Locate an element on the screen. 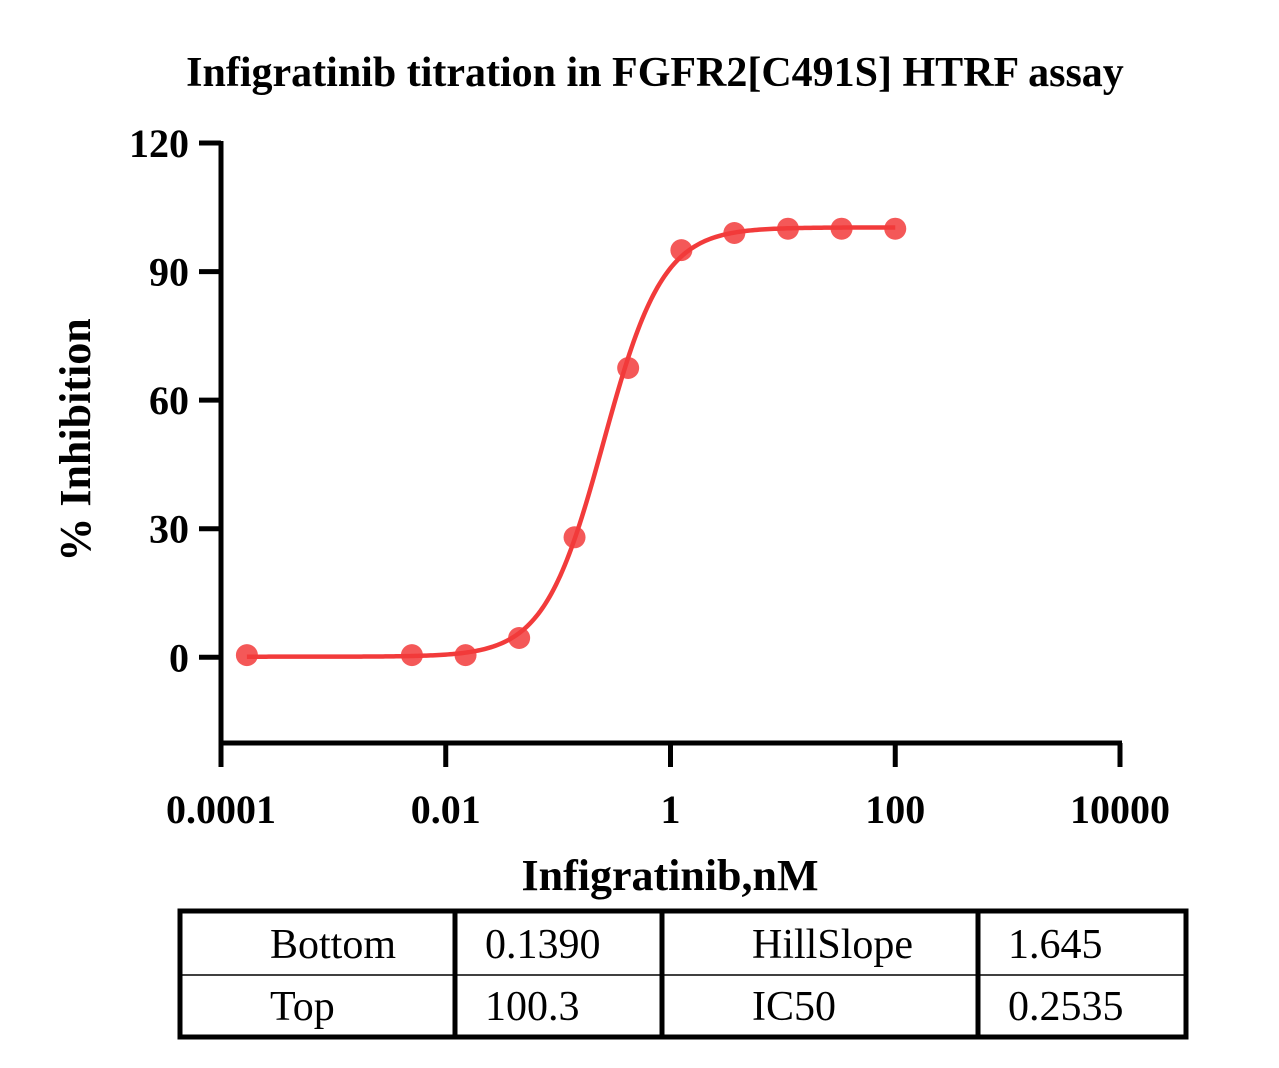  y-axis-label: % Inhibition is located at coordinates (75, 439).